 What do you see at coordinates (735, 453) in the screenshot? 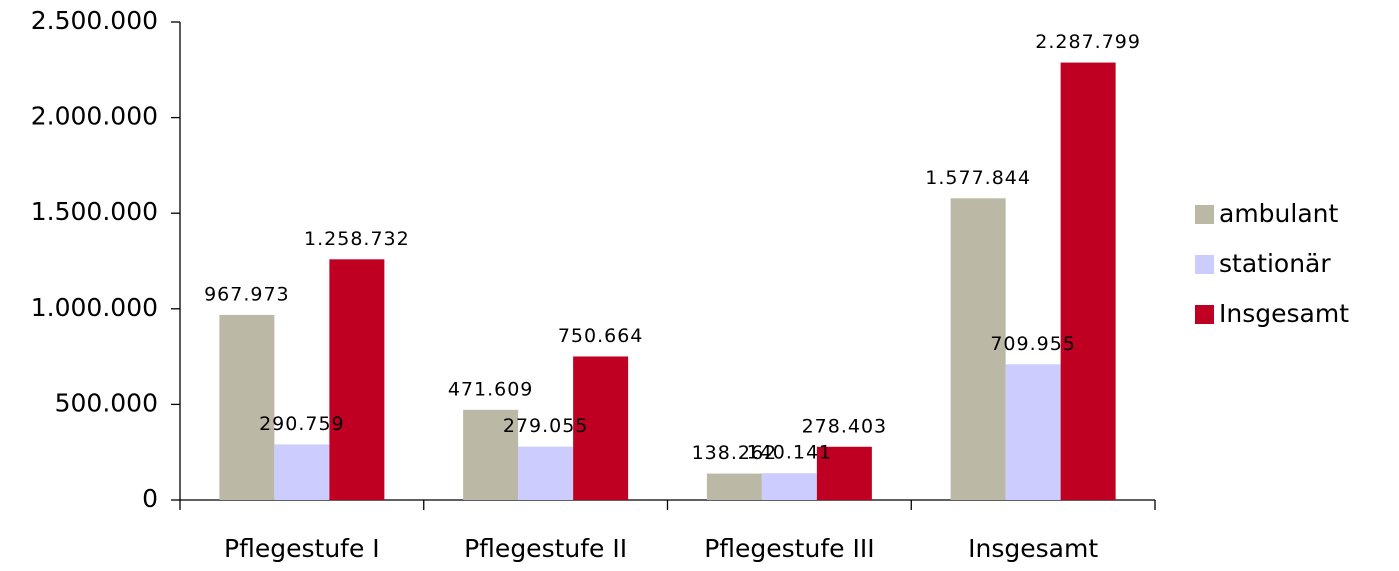
I see `value-label: 138.262` at bounding box center [735, 453].